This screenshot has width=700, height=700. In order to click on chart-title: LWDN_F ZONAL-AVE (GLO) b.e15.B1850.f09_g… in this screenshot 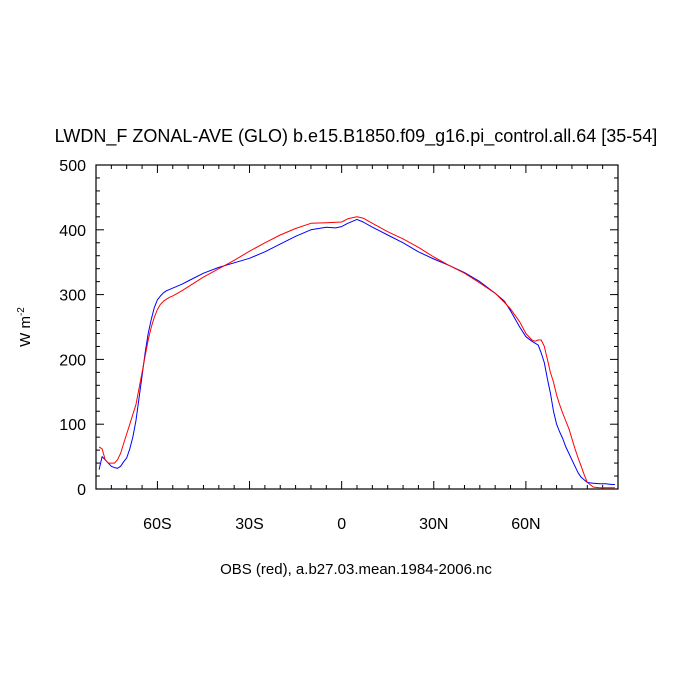, I will do `click(356, 136)`.